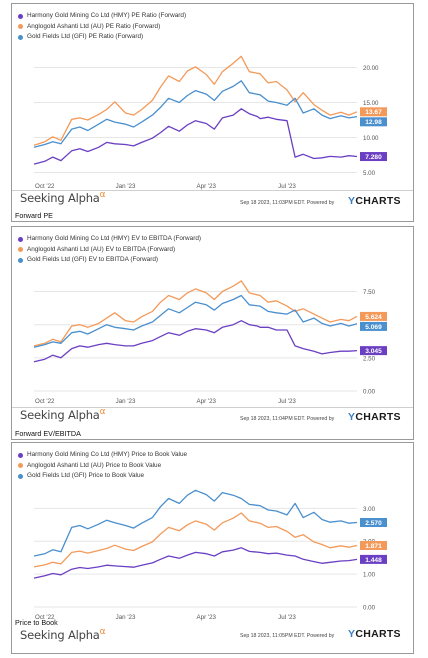  What do you see at coordinates (369, 358) in the screenshot?
I see `y-tick-label: 2.50` at bounding box center [369, 358].